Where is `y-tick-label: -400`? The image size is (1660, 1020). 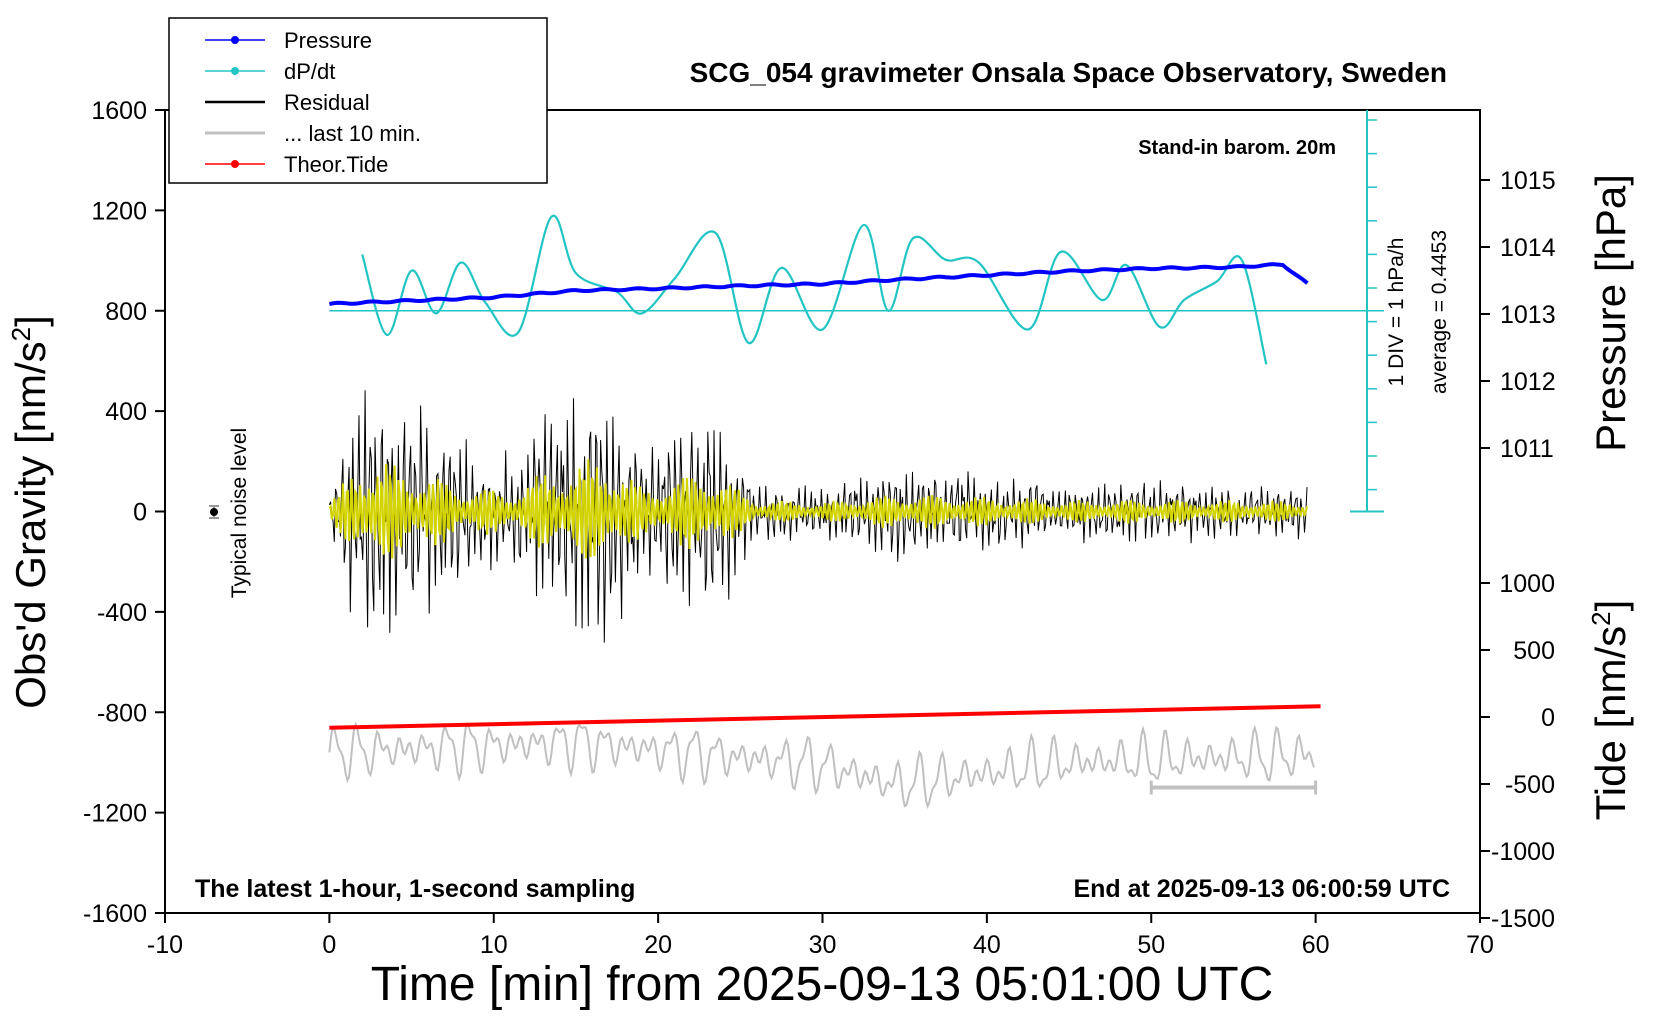
y-tick-label: -400 is located at coordinates (122, 613).